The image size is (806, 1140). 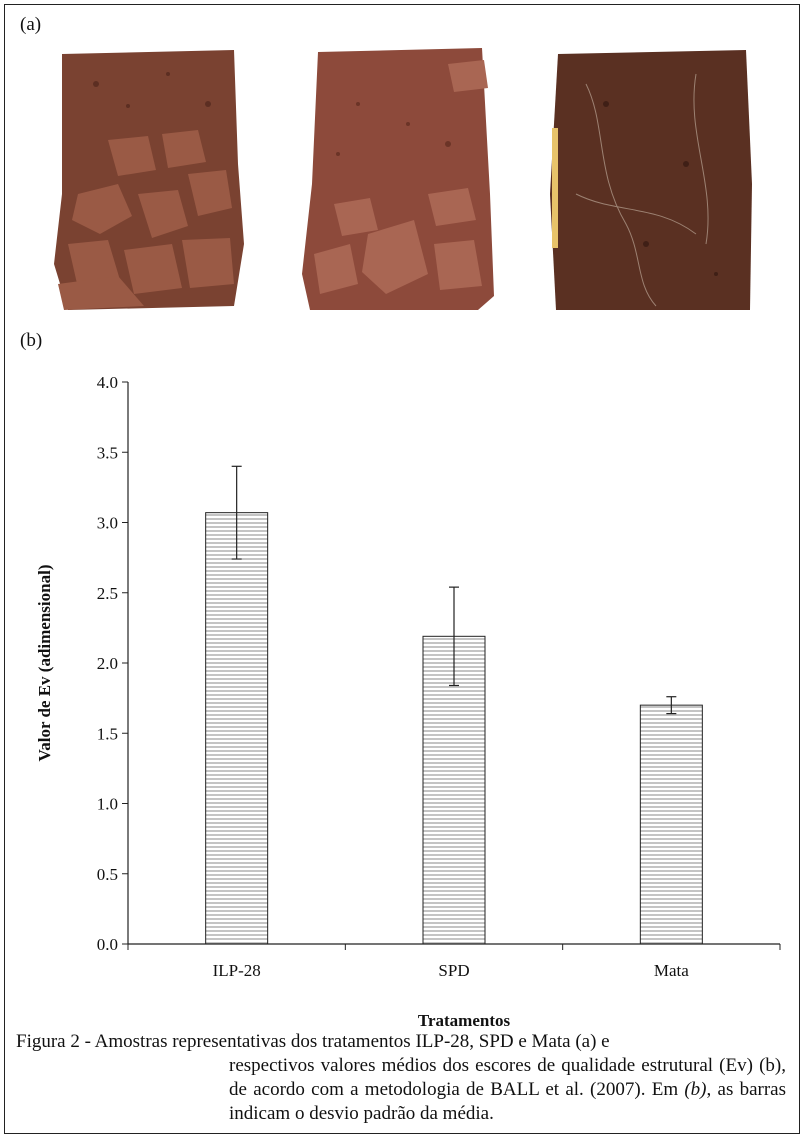 I want to click on x-axis-title: Tratamentos, so click(x=464, y=1020).